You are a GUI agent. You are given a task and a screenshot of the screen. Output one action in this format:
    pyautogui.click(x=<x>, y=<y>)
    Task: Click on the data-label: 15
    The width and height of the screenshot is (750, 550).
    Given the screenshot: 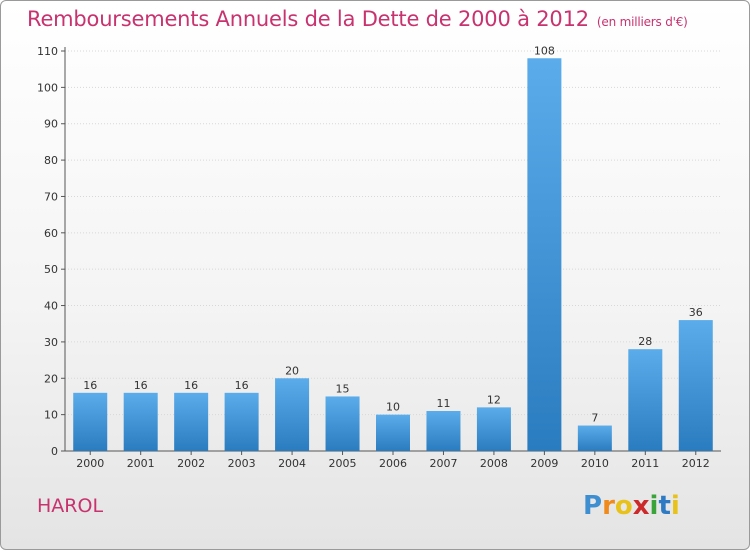 What is the action you would take?
    pyautogui.click(x=343, y=388)
    